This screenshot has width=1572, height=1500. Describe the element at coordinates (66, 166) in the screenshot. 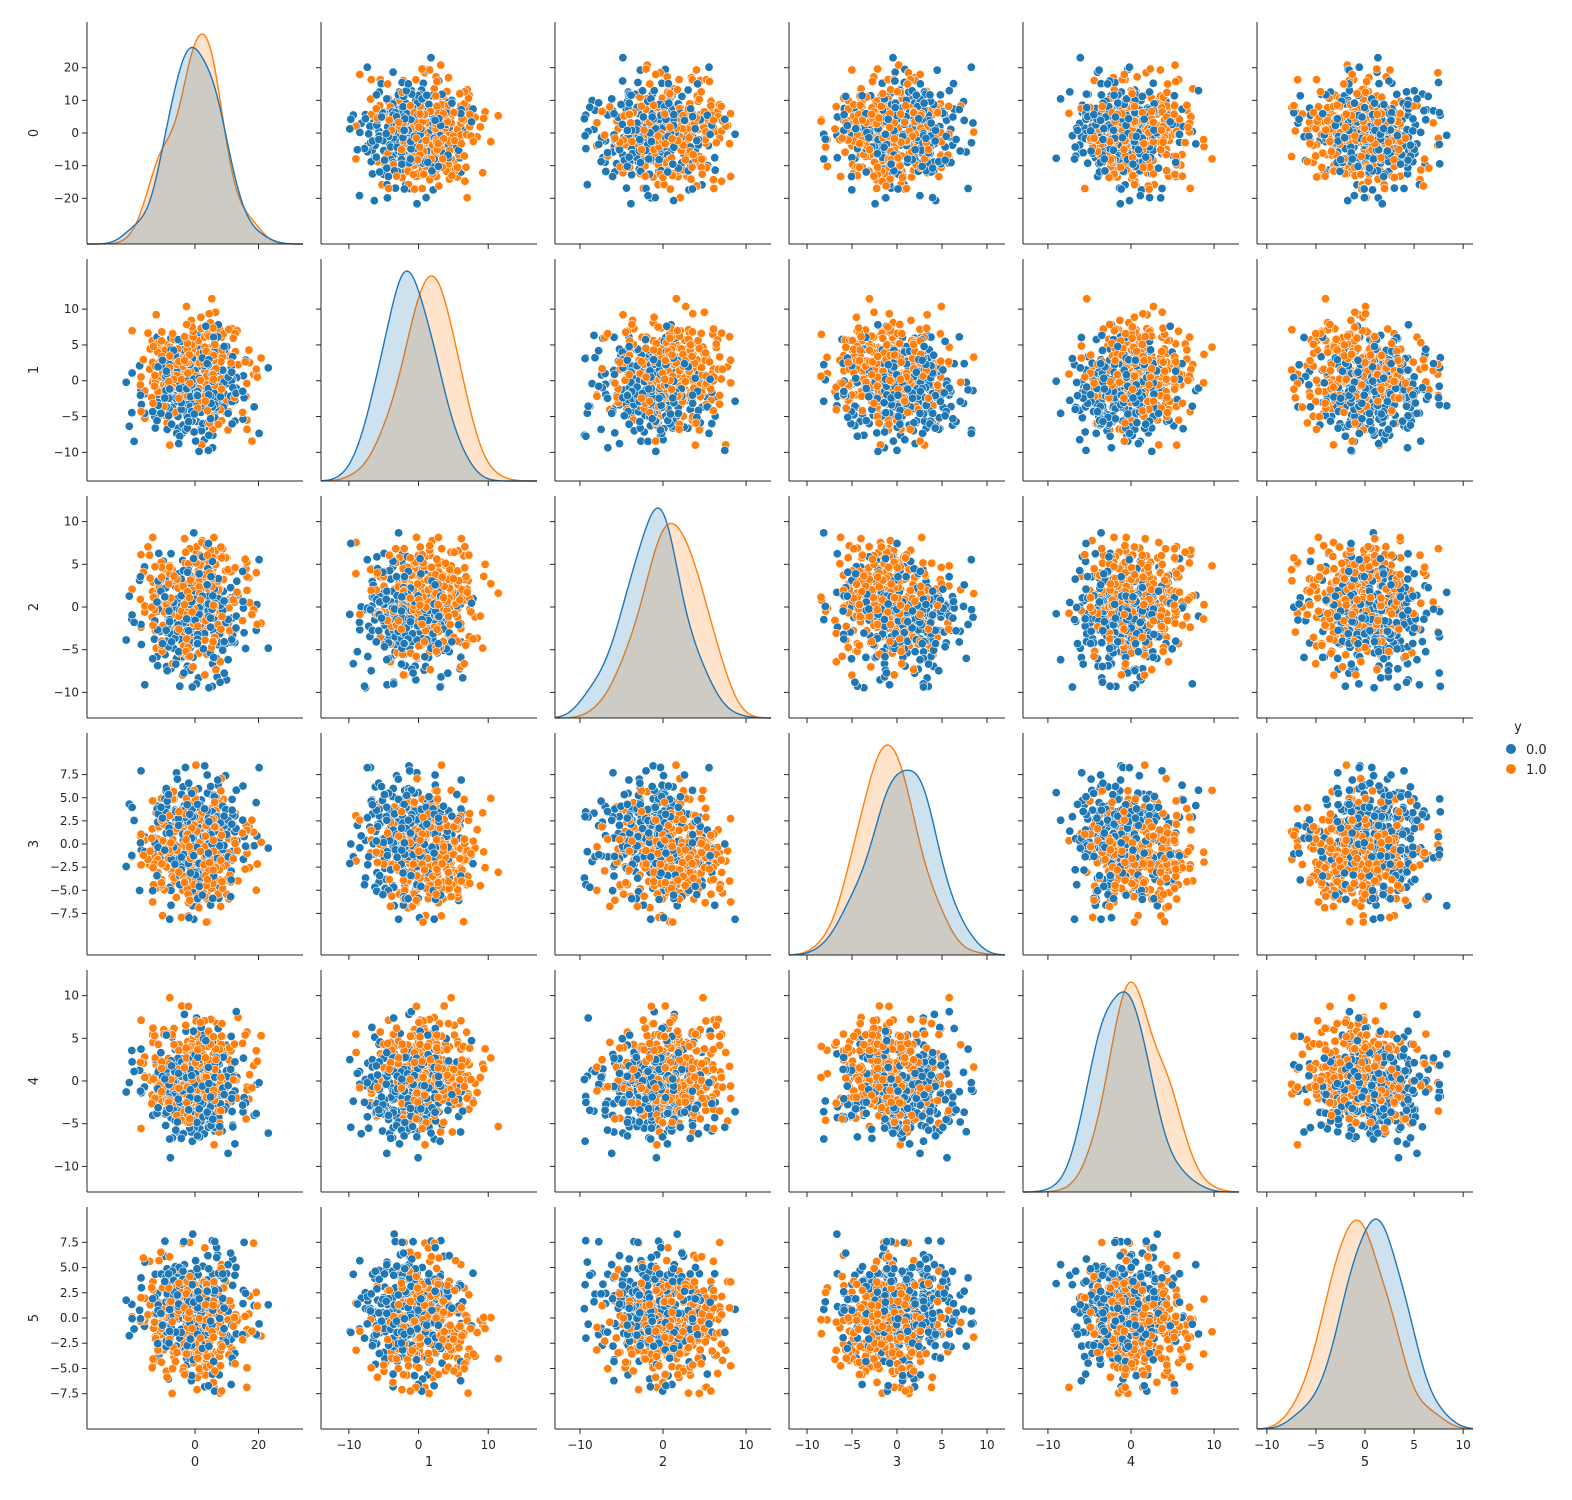

I see `y-tick-label: −10` at that location.